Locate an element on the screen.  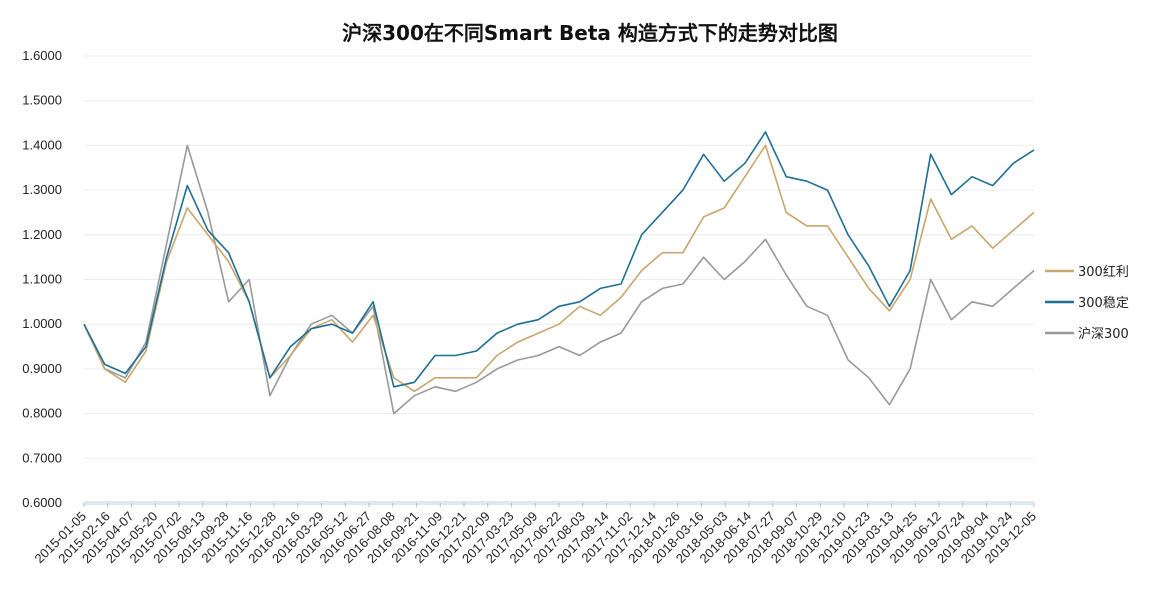
y-tick-label: 0.7000 is located at coordinates (42, 457).